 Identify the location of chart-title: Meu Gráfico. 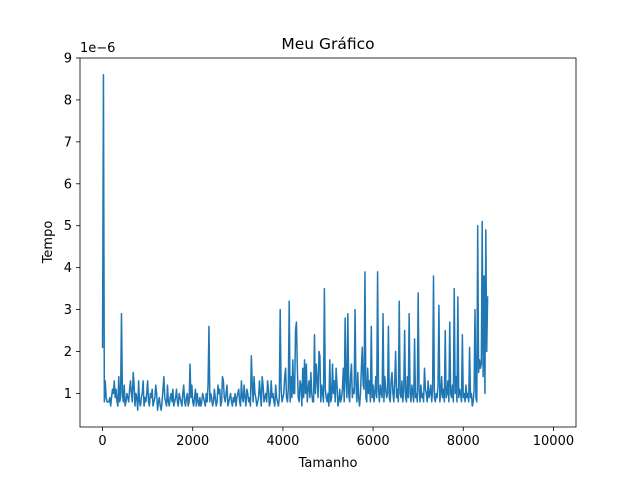
(327, 44).